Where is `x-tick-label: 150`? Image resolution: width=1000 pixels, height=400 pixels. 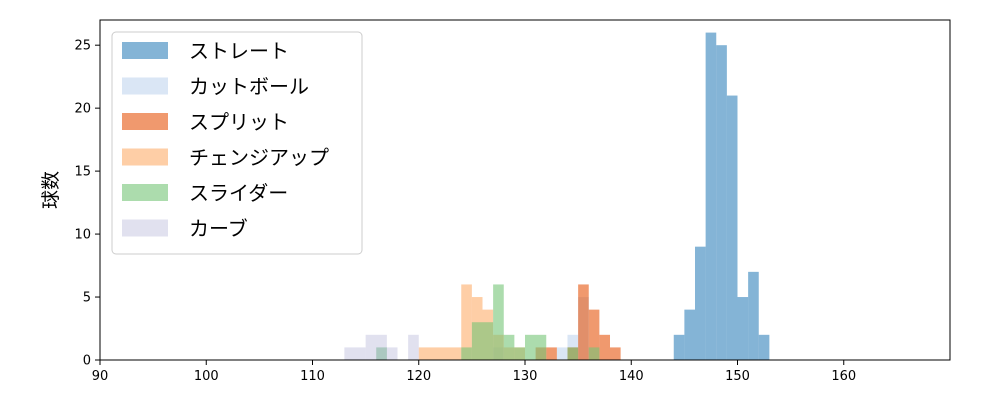 x-tick-label: 150 is located at coordinates (737, 376).